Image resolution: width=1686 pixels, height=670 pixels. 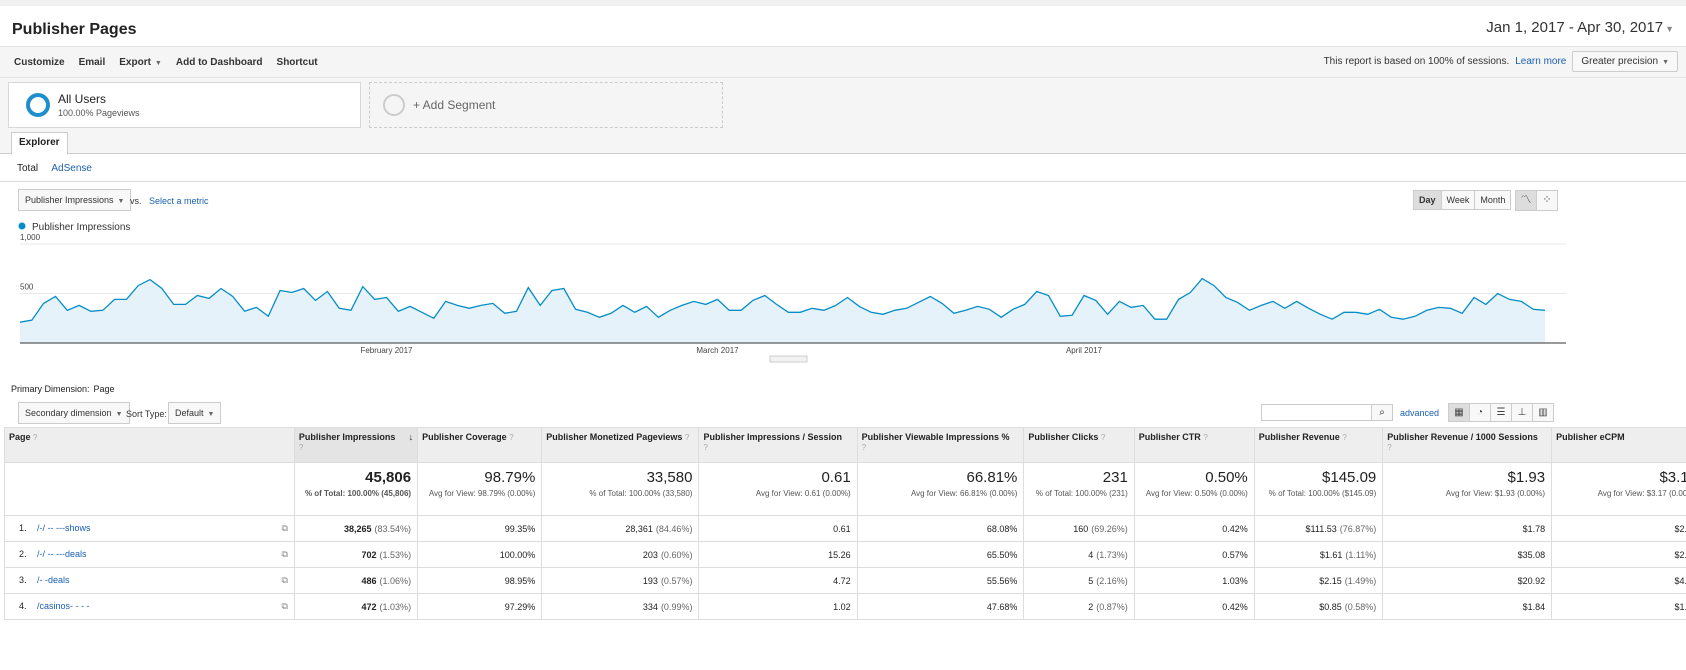 I want to click on table-search-input, so click(x=1316, y=412).